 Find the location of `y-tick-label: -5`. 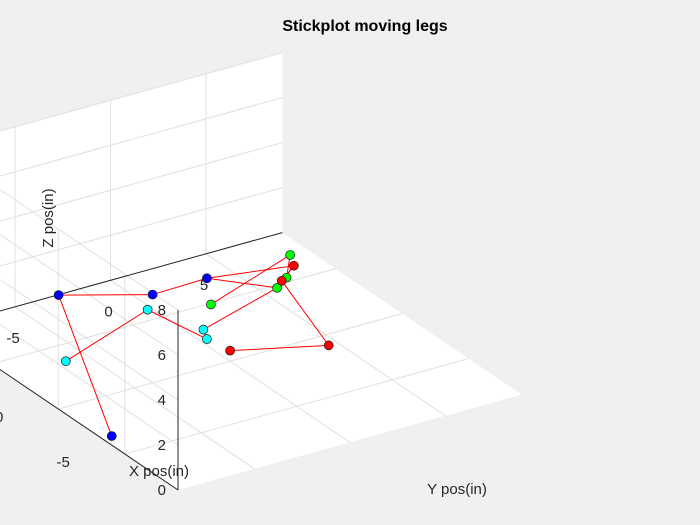

y-tick-label: -5 is located at coordinates (12, 338).